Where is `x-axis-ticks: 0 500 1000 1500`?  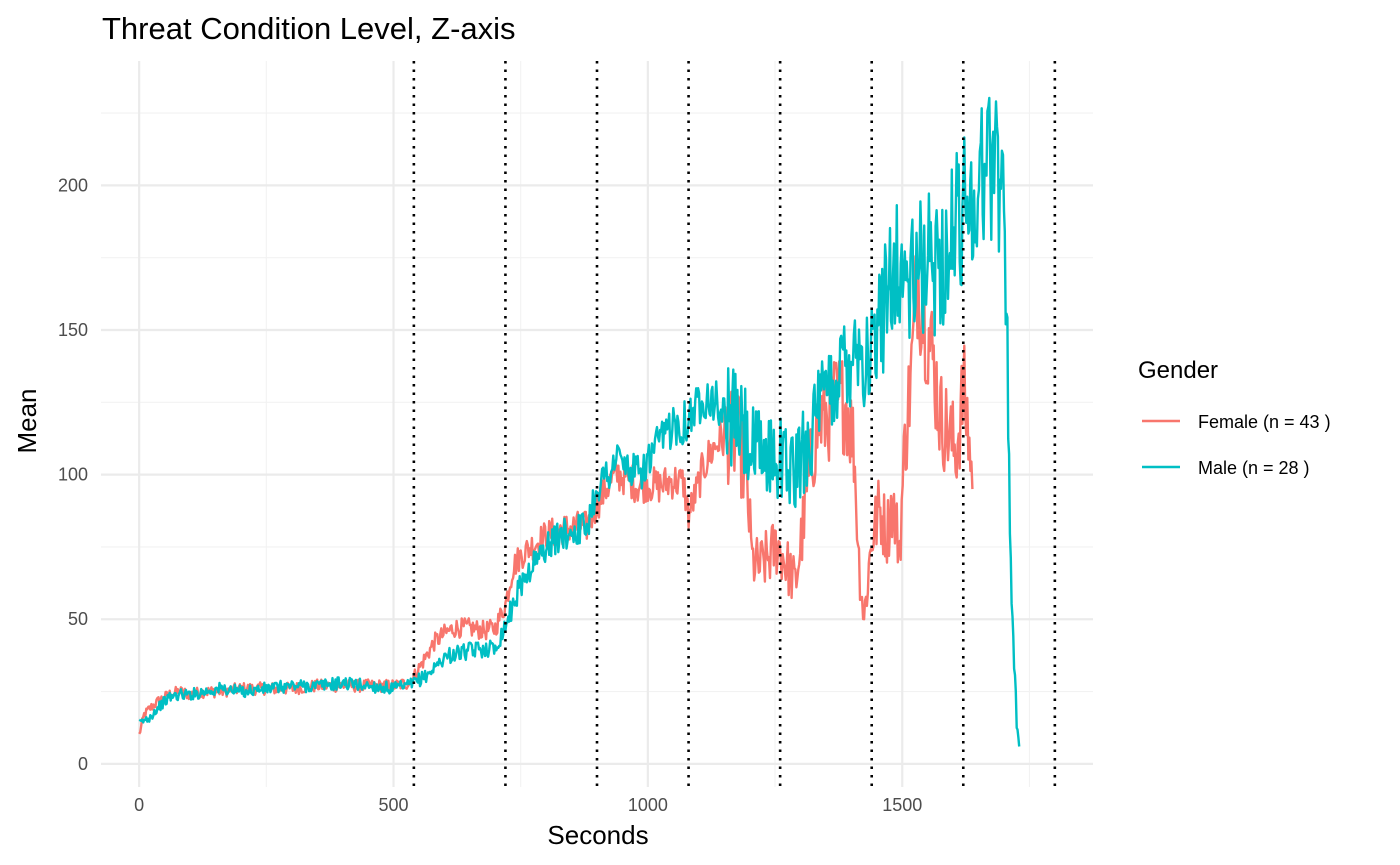
x-axis-ticks: 0 500 1000 1500 is located at coordinates (528, 805).